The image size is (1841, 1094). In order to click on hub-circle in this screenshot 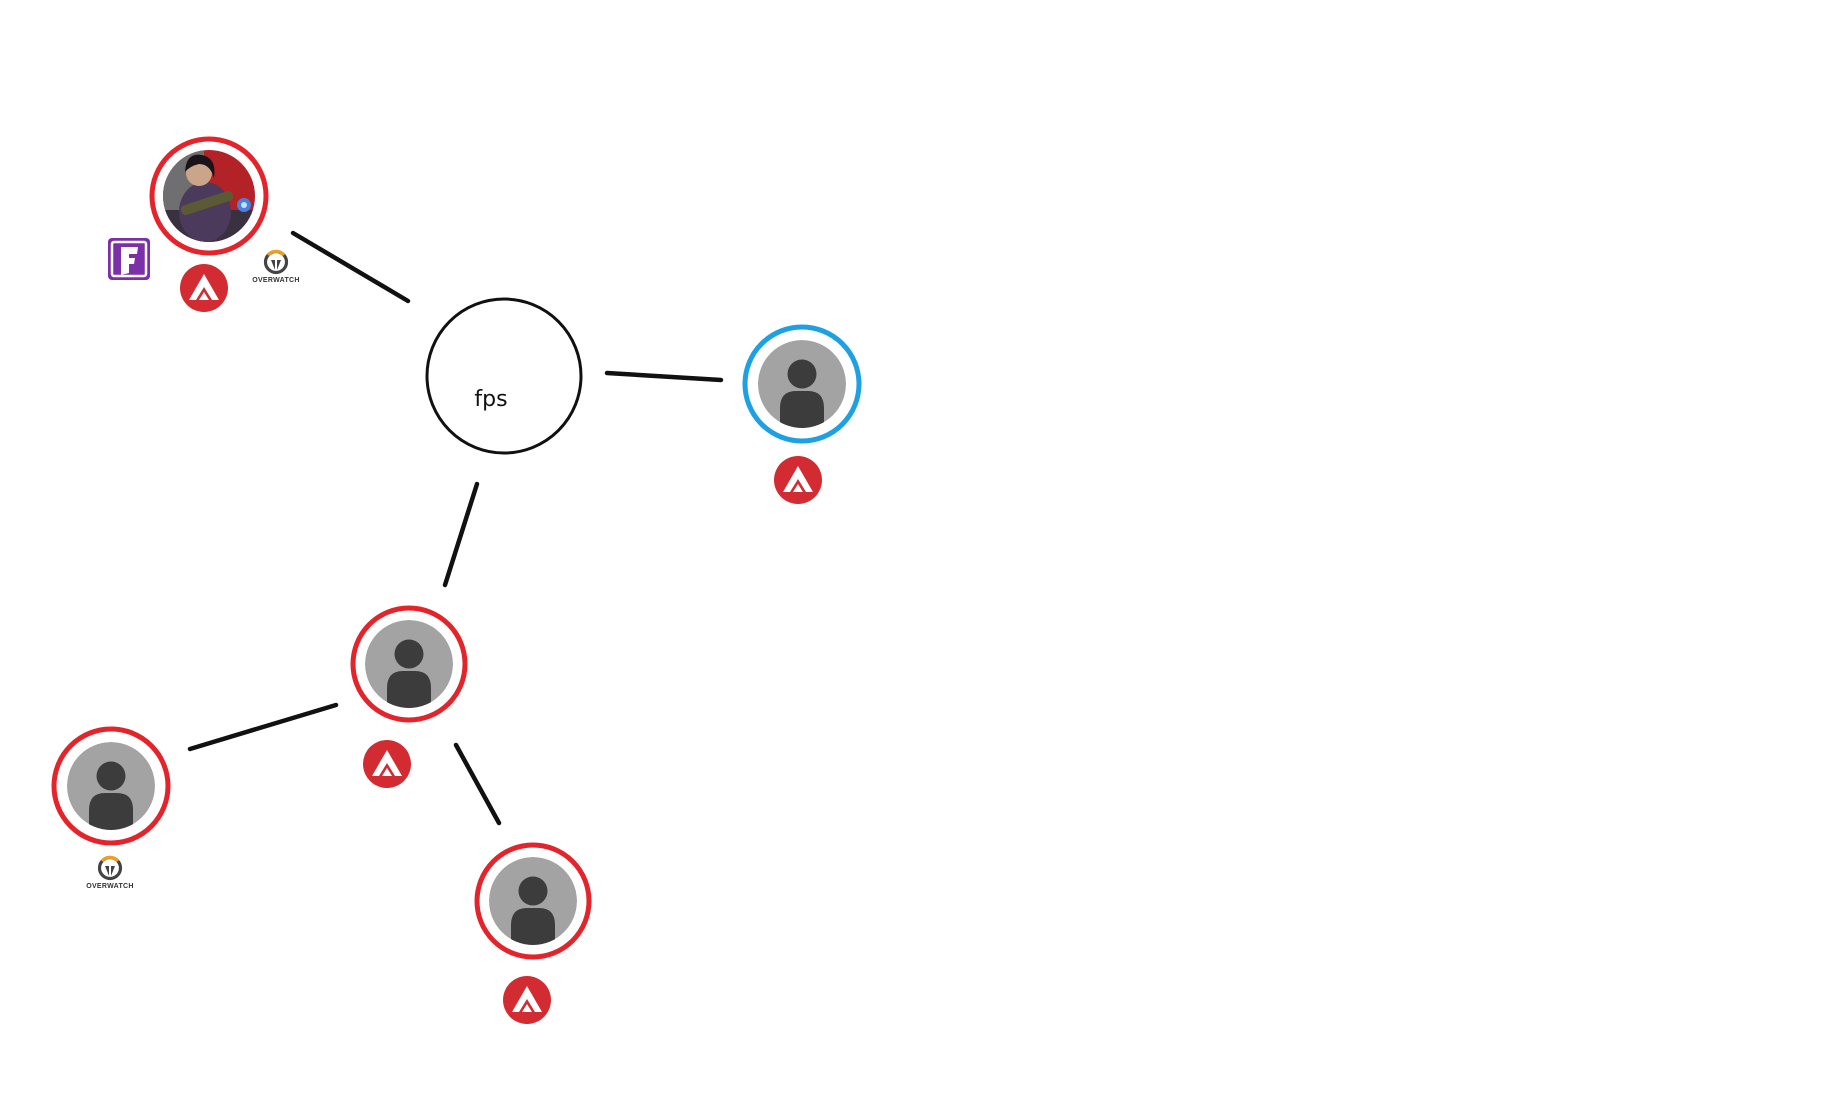, I will do `click(504, 376)`.